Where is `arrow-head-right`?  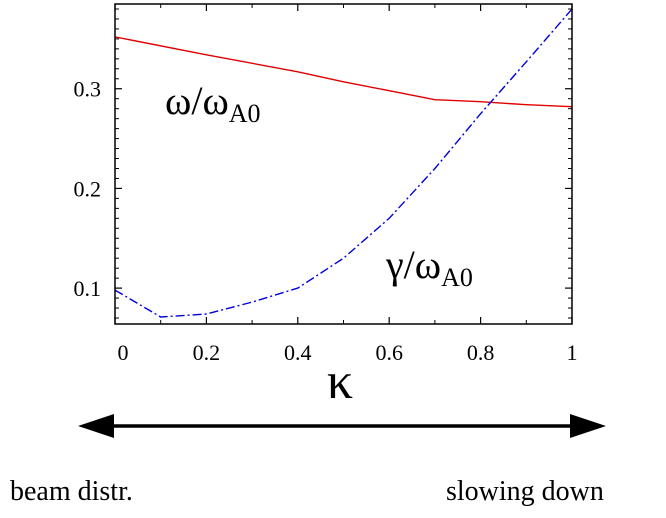 arrow-head-right is located at coordinates (588, 426).